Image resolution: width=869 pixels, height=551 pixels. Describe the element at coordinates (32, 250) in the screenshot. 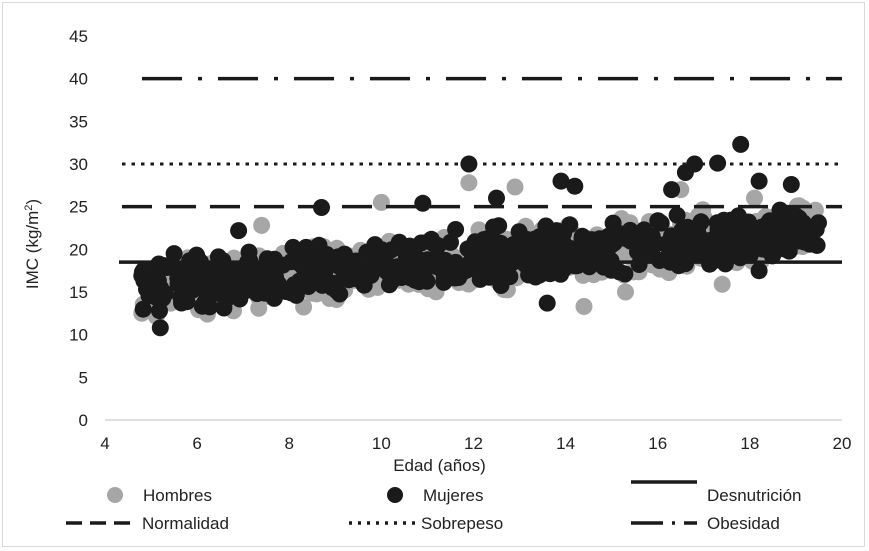

I see `y-axis-title-main: IMC (kg/m` at that location.